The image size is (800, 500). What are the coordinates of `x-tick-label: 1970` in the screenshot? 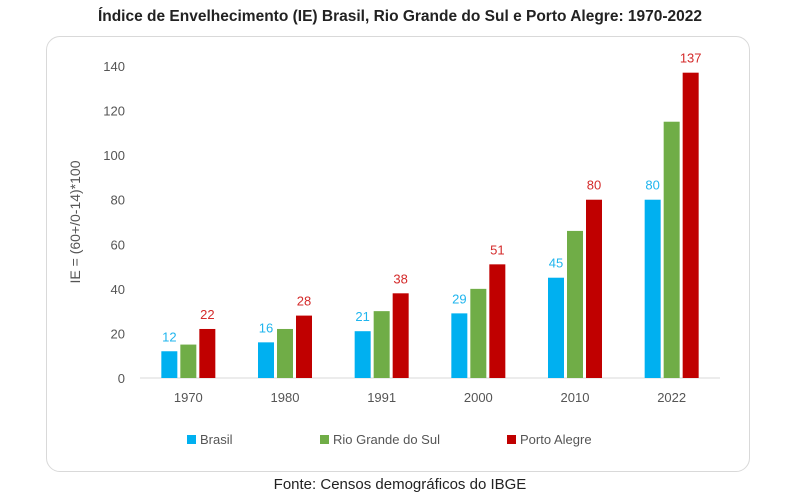 It's located at (188, 397).